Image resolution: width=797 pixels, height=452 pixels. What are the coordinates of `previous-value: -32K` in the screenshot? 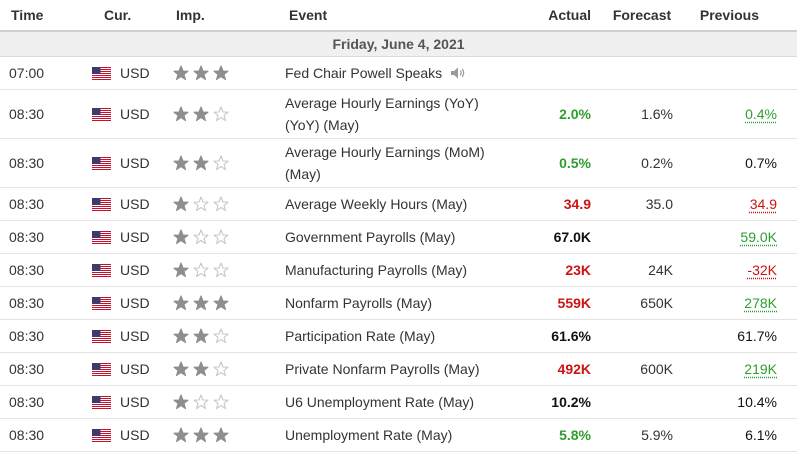 It's located at (762, 270).